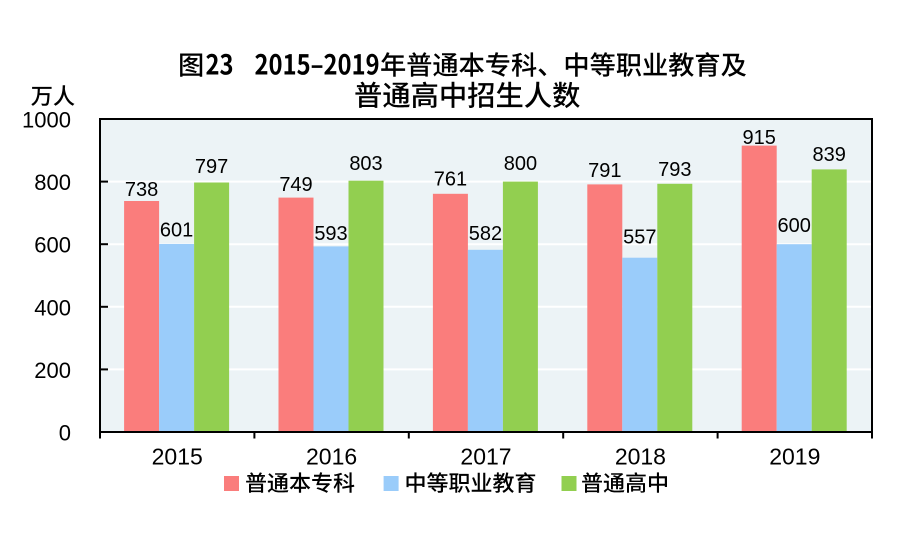 The image size is (900, 536). I want to click on svg-text: 0, so click(65, 433).